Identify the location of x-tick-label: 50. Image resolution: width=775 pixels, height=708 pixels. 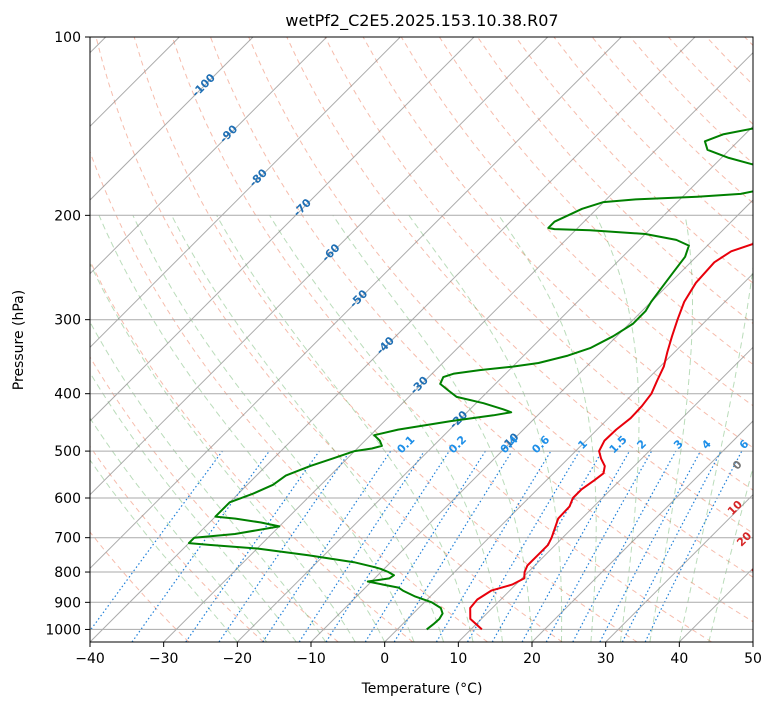
(753, 659).